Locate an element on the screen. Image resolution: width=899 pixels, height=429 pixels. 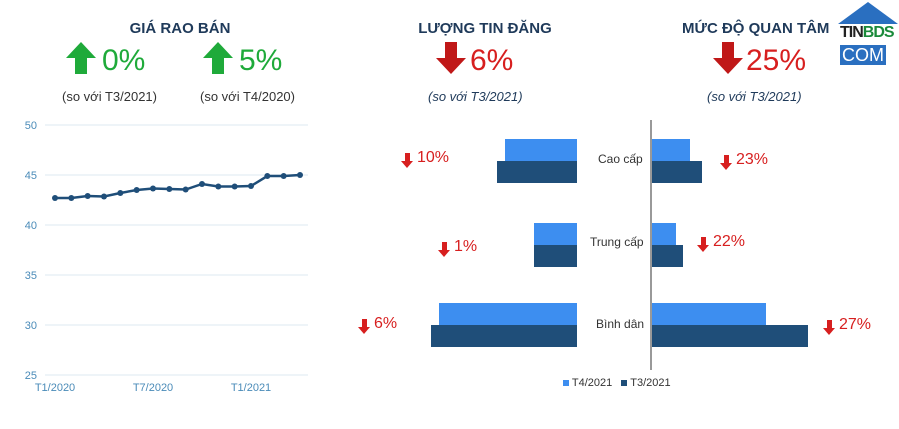
right-change-label: 23% is located at coordinates (744, 160).